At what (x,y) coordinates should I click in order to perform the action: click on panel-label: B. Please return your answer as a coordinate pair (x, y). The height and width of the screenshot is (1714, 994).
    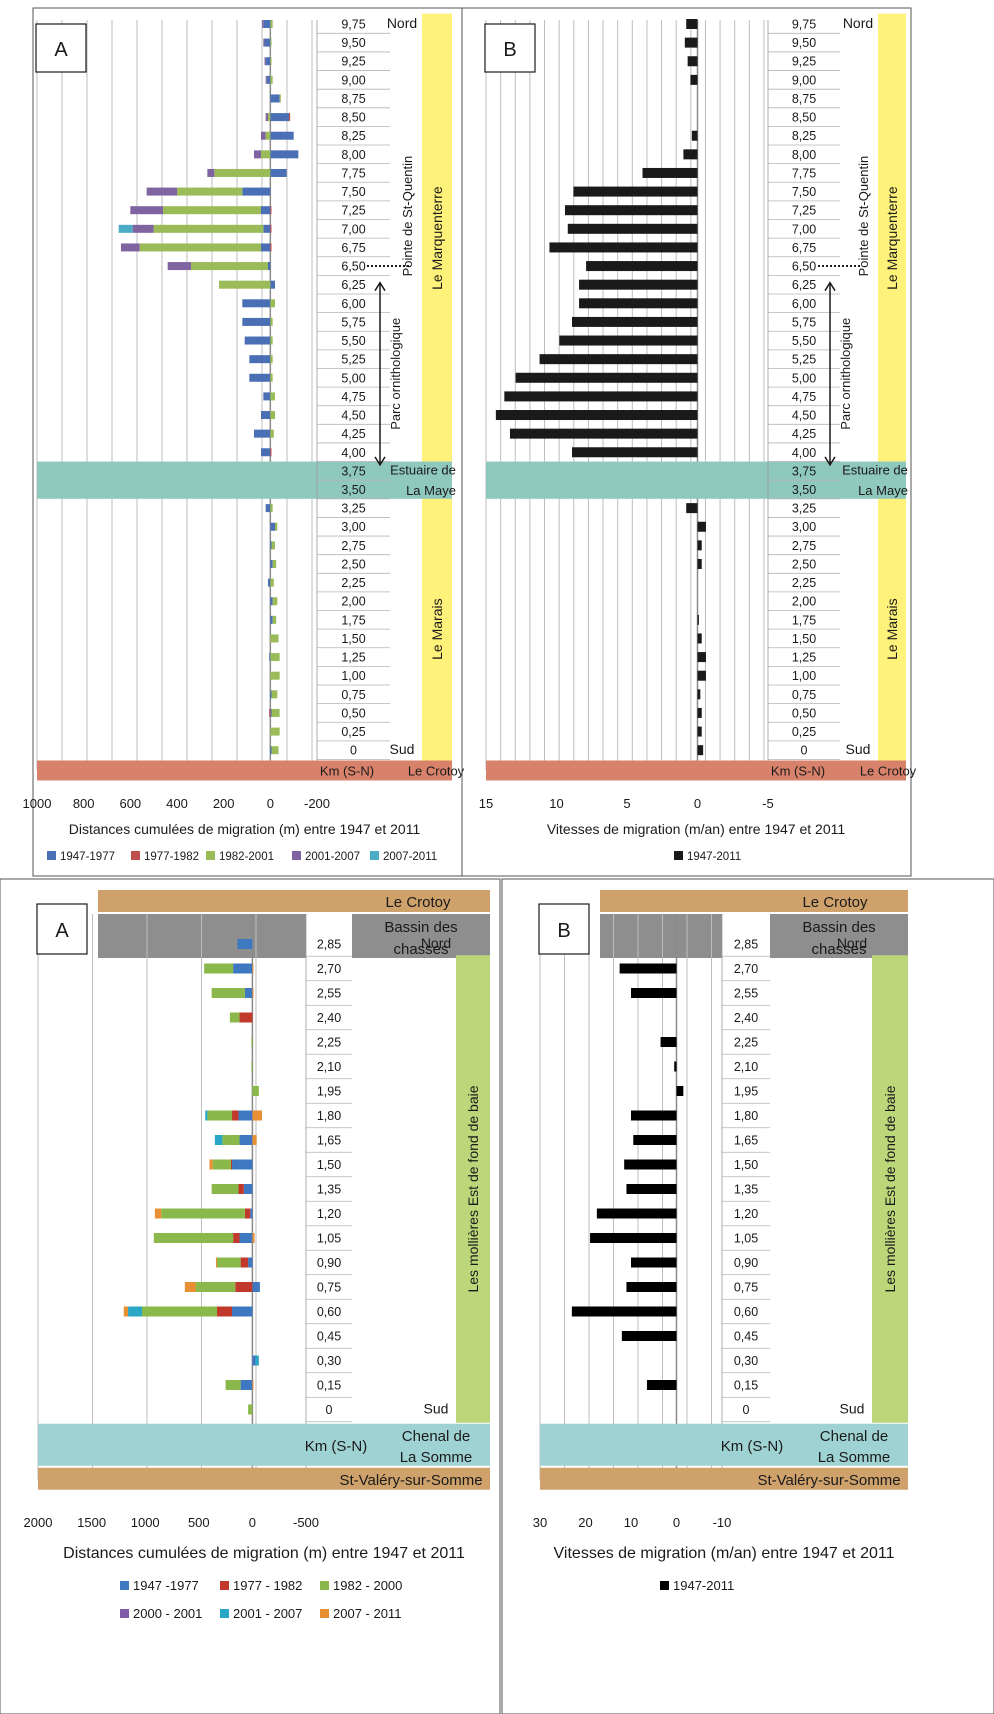
    Looking at the image, I should click on (509, 50).